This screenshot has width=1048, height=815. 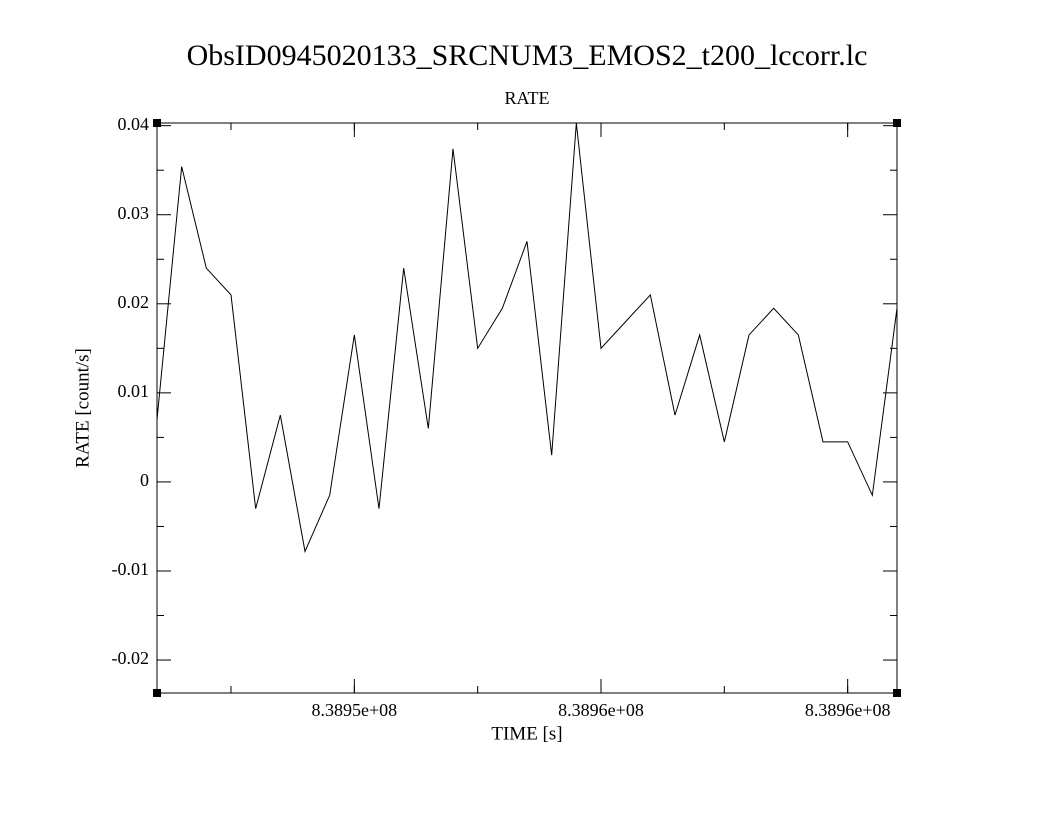 What do you see at coordinates (82, 408) in the screenshot?
I see `y-axis-label: RATE [count/s]` at bounding box center [82, 408].